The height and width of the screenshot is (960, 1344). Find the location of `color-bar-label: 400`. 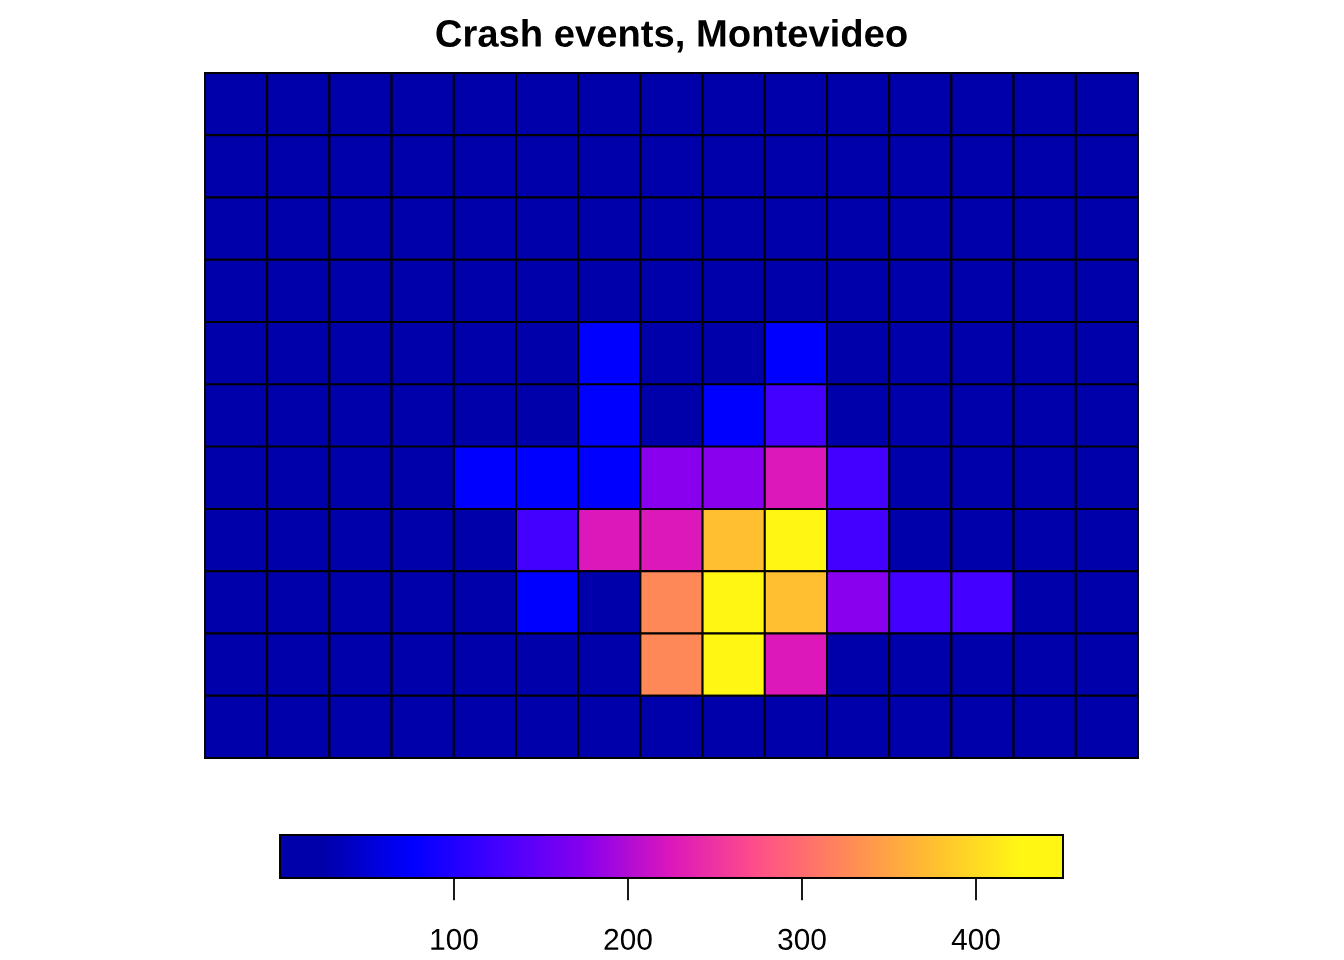

color-bar-label: 400 is located at coordinates (975, 939).